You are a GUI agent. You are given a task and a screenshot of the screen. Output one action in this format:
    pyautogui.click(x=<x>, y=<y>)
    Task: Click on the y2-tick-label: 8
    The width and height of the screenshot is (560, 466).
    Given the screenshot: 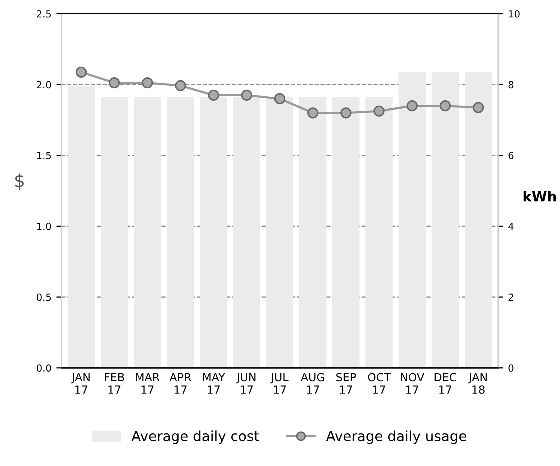 What is the action you would take?
    pyautogui.click(x=511, y=85)
    